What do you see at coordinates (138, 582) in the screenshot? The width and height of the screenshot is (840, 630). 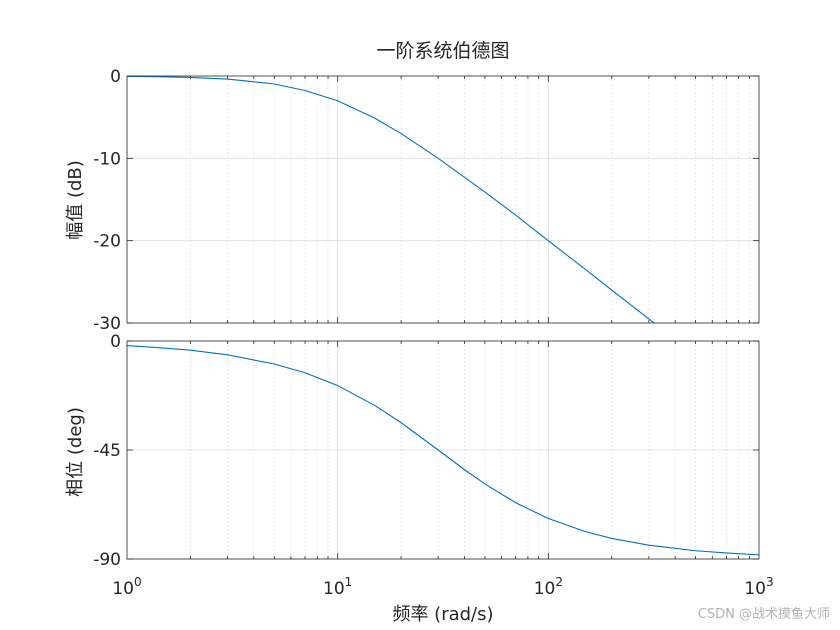 I see `frequency-xtick-exponent: 0` at bounding box center [138, 582].